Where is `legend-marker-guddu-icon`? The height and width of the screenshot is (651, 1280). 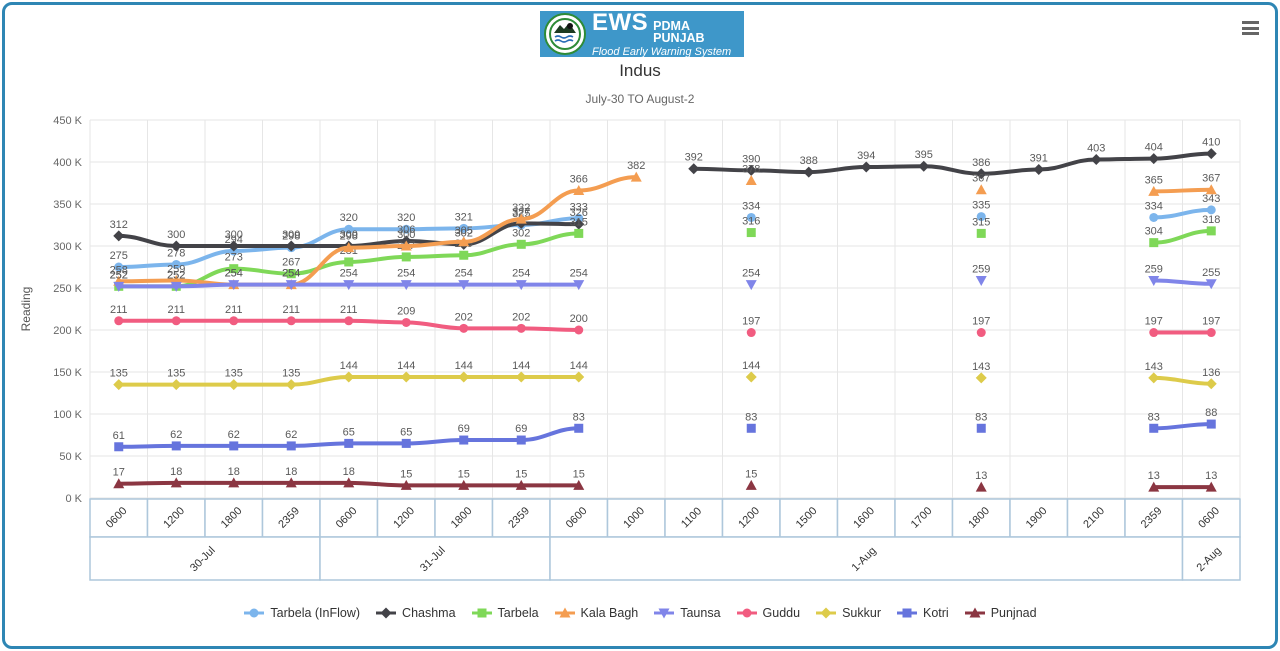
legend-marker-guddu-icon is located at coordinates (746, 613).